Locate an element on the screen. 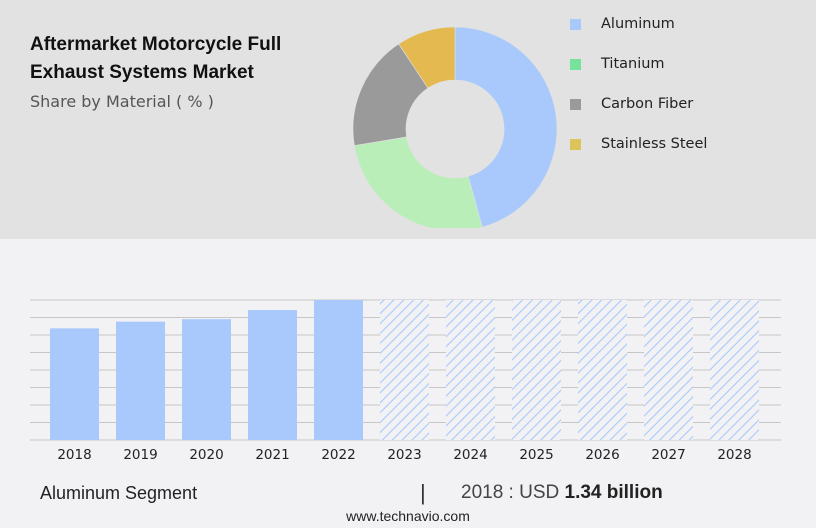 This screenshot has height=528, width=816. bar-2018 is located at coordinates (74, 384).